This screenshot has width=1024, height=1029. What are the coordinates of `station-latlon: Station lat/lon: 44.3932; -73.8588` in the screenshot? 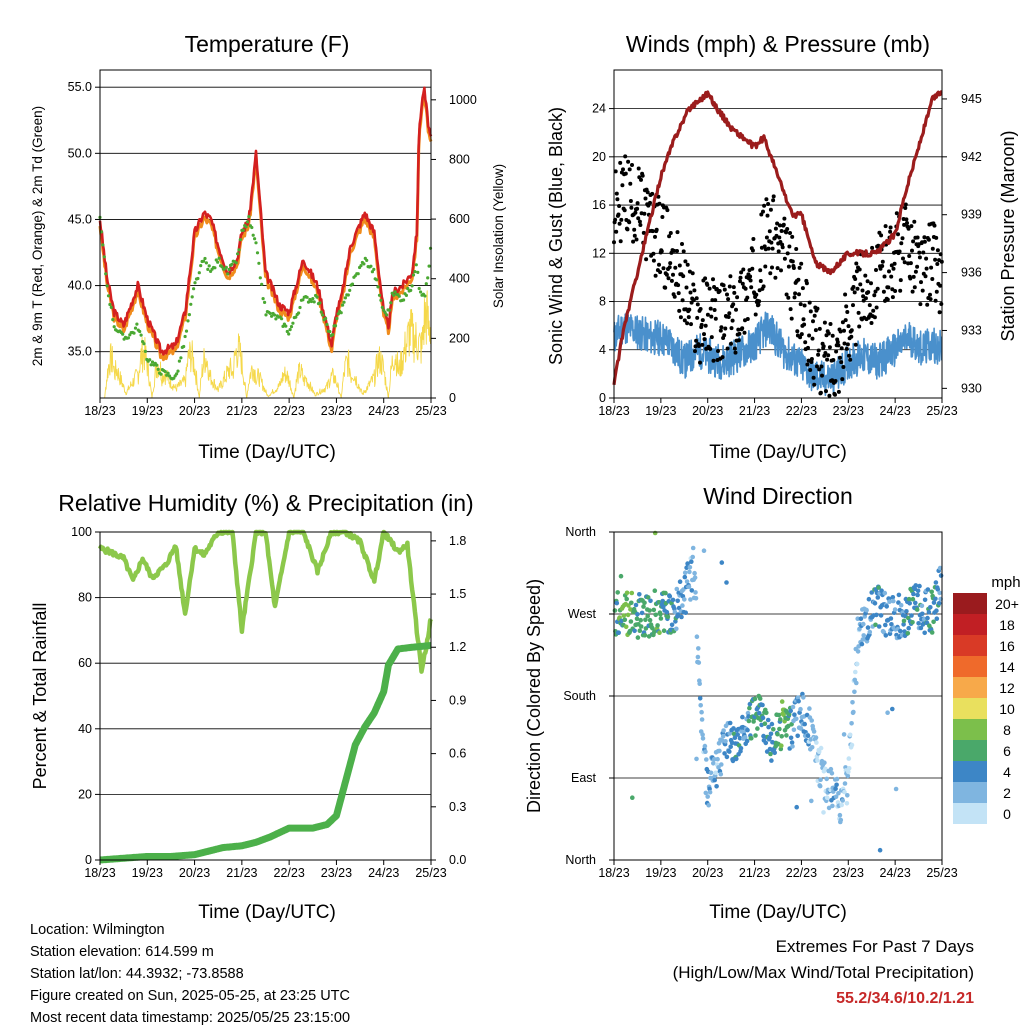 It's located at (137, 974).